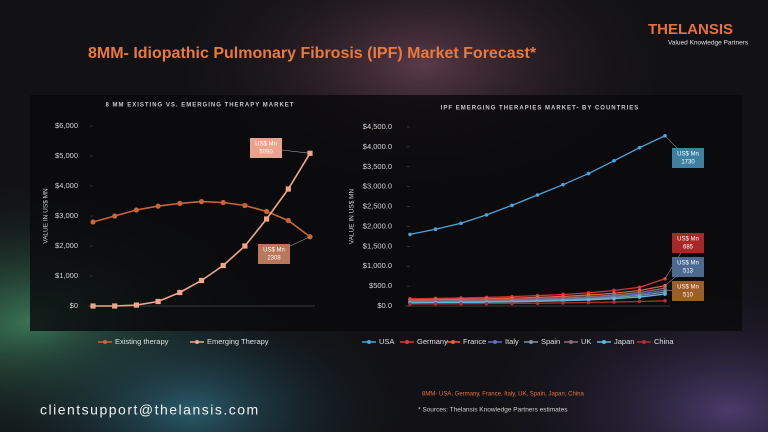  Describe the element at coordinates (664, 341) in the screenshot. I see `legend-label: China` at that location.